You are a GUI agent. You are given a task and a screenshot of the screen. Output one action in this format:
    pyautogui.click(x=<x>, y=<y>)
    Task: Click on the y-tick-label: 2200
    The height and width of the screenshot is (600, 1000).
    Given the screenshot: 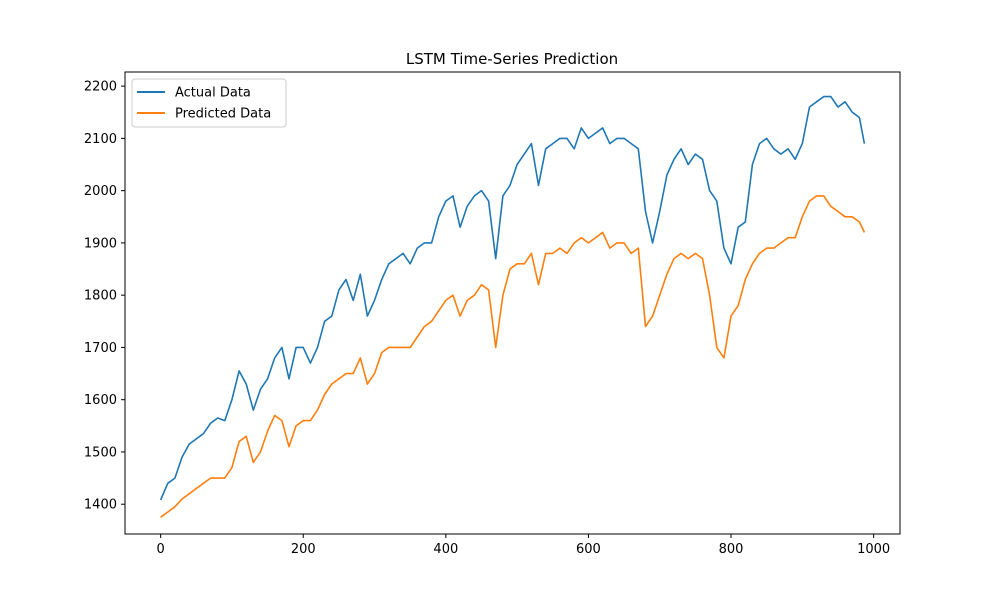 What is the action you would take?
    pyautogui.click(x=100, y=87)
    